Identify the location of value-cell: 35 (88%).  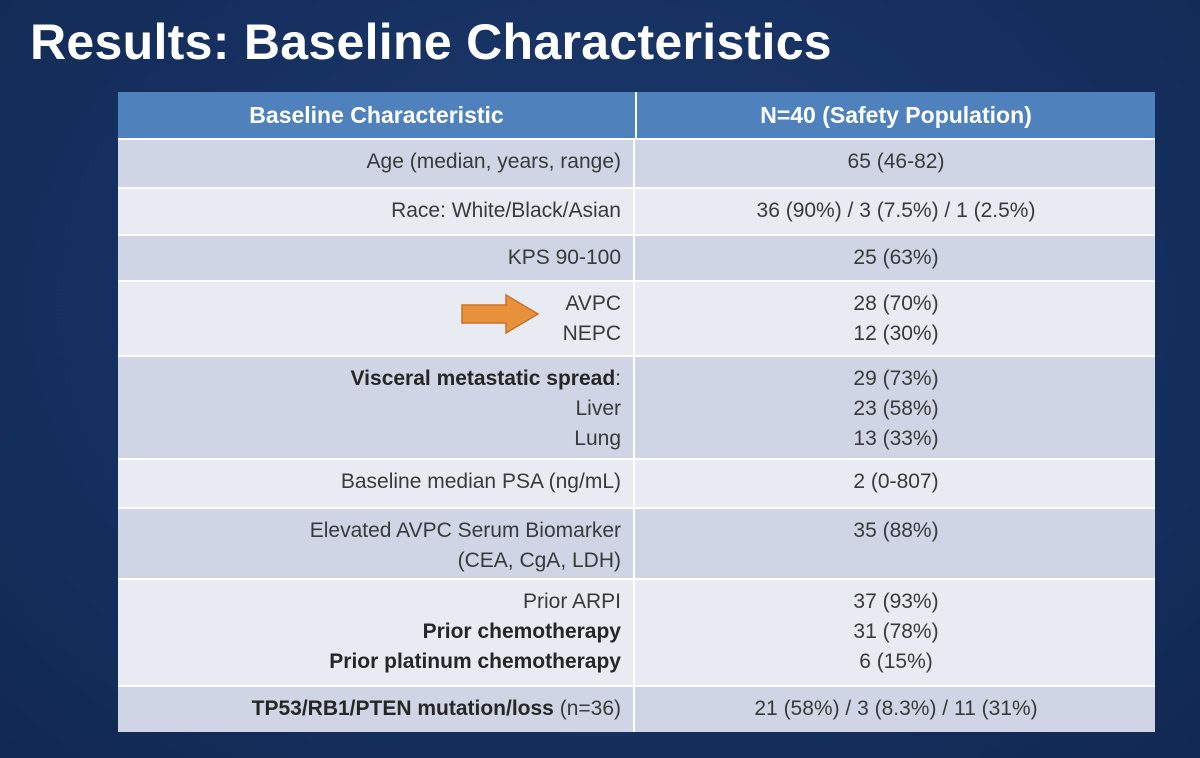
(896, 543).